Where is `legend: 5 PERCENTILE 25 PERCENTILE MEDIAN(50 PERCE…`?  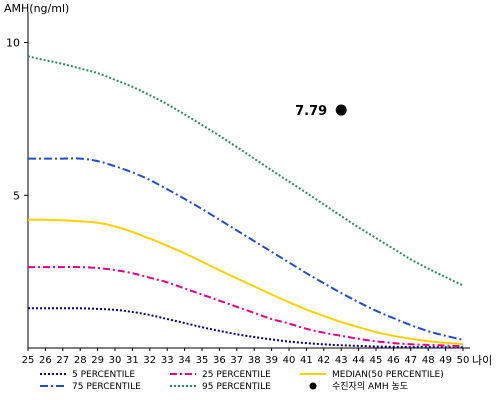
legend: 5 PERCENTILE 25 PERCENTILE MEDIAN(50 PERCE… is located at coordinates (242, 381).